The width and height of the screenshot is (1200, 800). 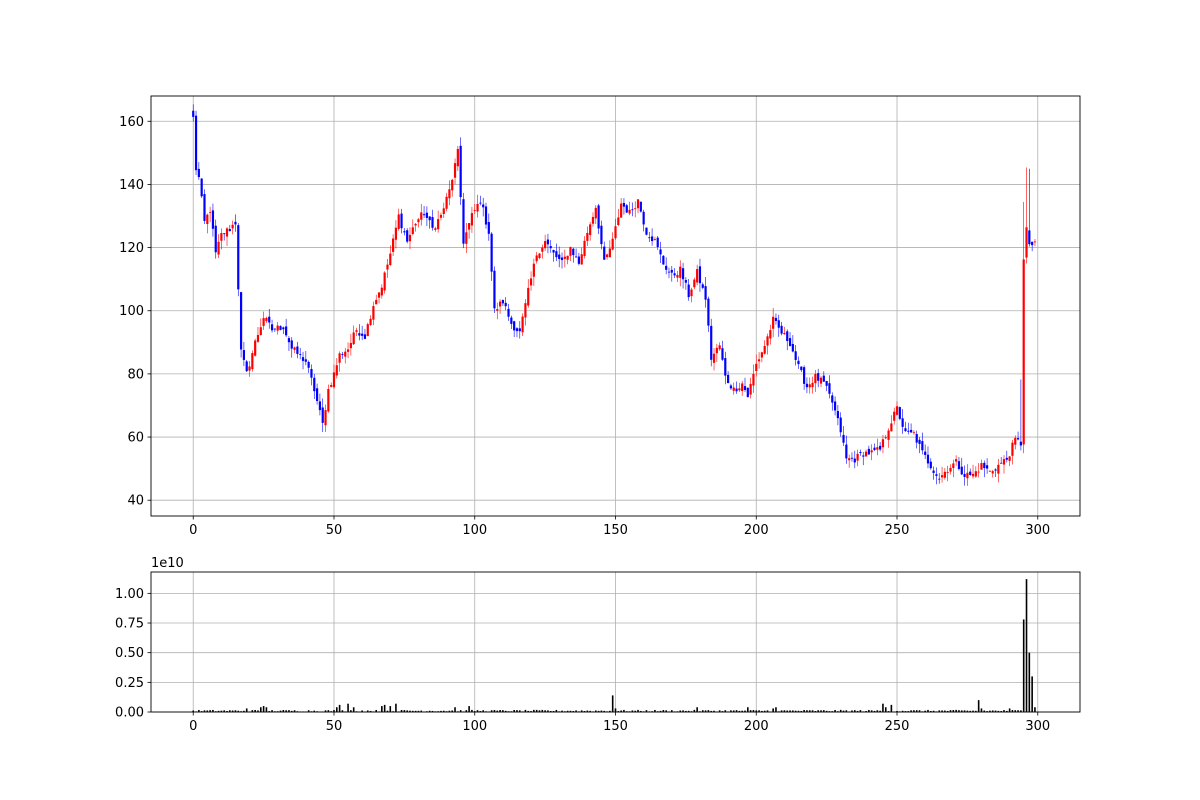 What do you see at coordinates (897, 726) in the screenshot?
I see `volume-x-tick-label: 250` at bounding box center [897, 726].